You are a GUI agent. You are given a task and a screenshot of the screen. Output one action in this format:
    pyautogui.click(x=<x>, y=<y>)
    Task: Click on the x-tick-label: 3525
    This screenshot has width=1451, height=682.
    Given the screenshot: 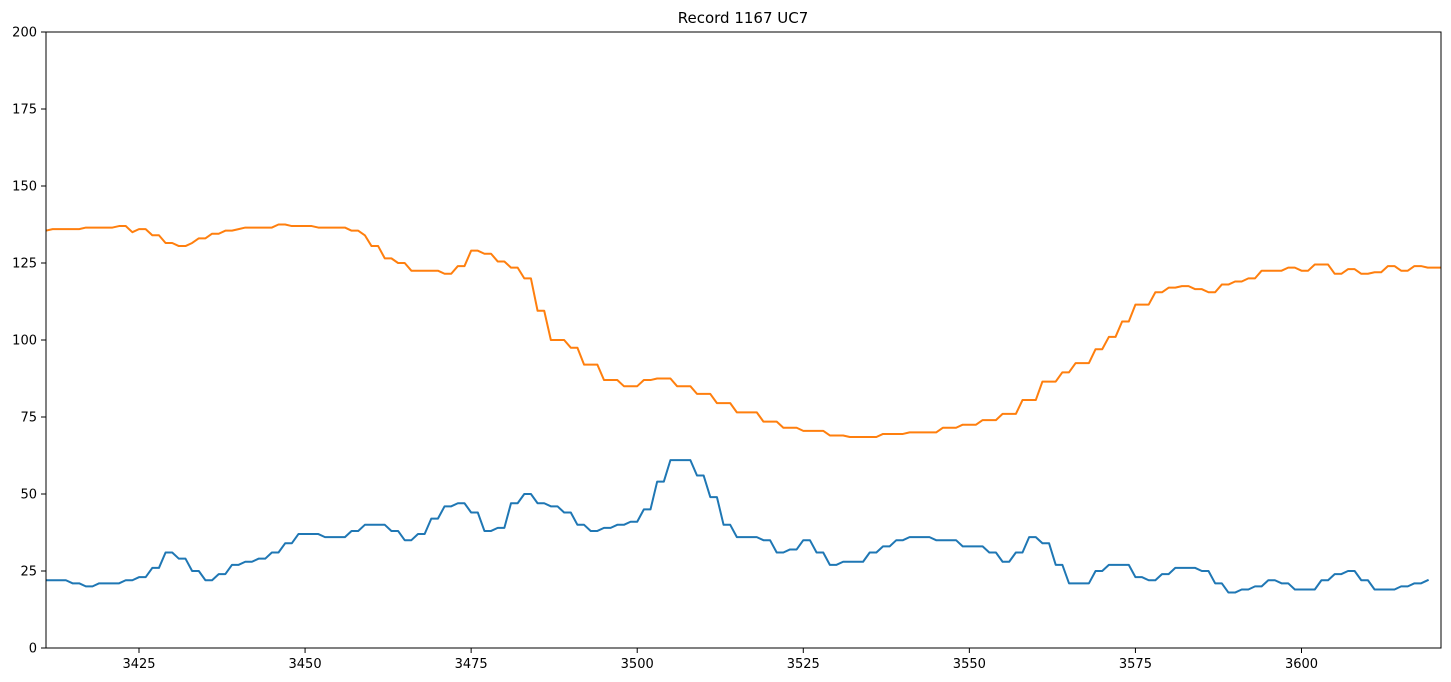 What is the action you would take?
    pyautogui.click(x=803, y=664)
    